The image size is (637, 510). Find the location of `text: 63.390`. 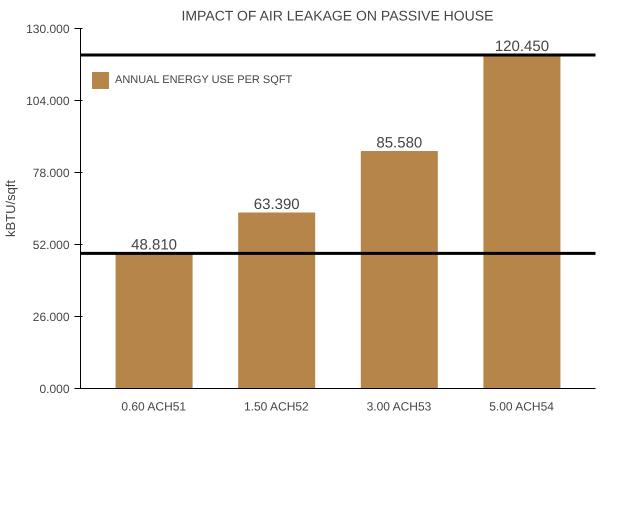

text: 63.390 is located at coordinates (277, 204).